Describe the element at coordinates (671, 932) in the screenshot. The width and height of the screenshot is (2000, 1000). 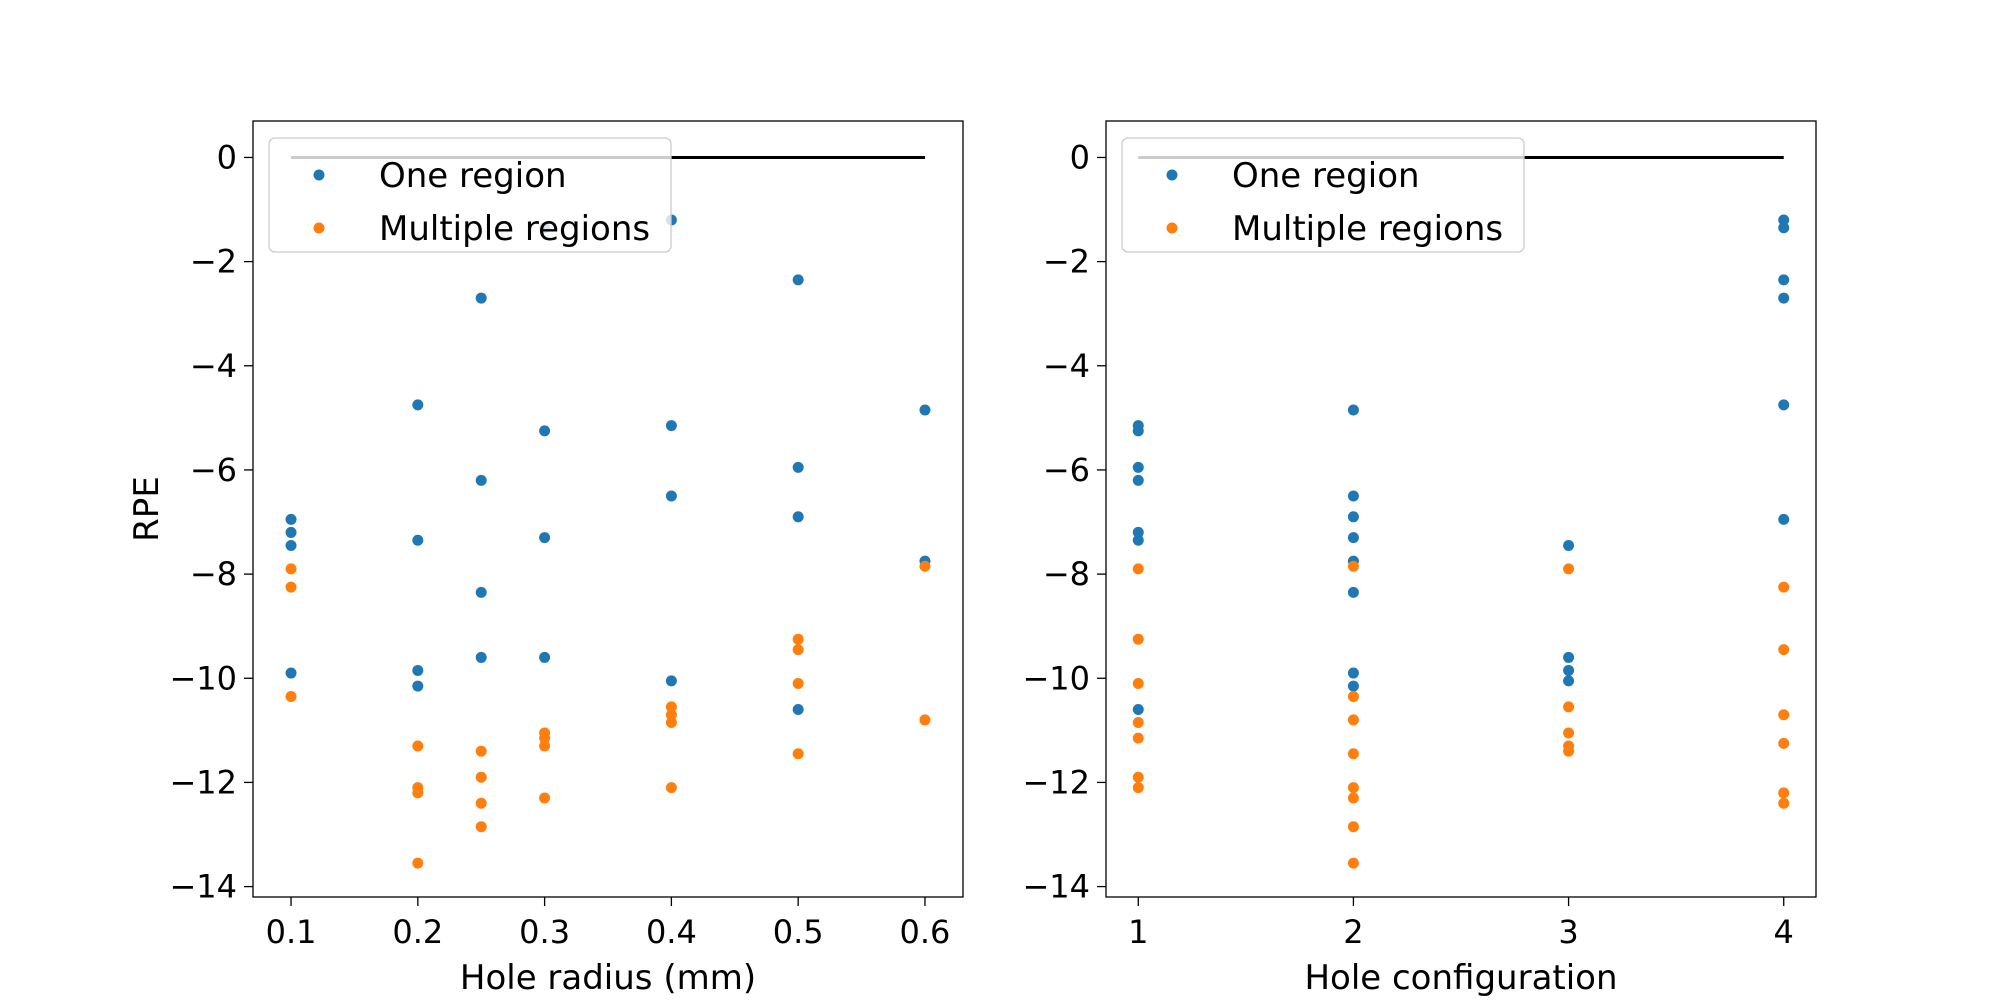
I see `x-tick-label: 0.4` at that location.